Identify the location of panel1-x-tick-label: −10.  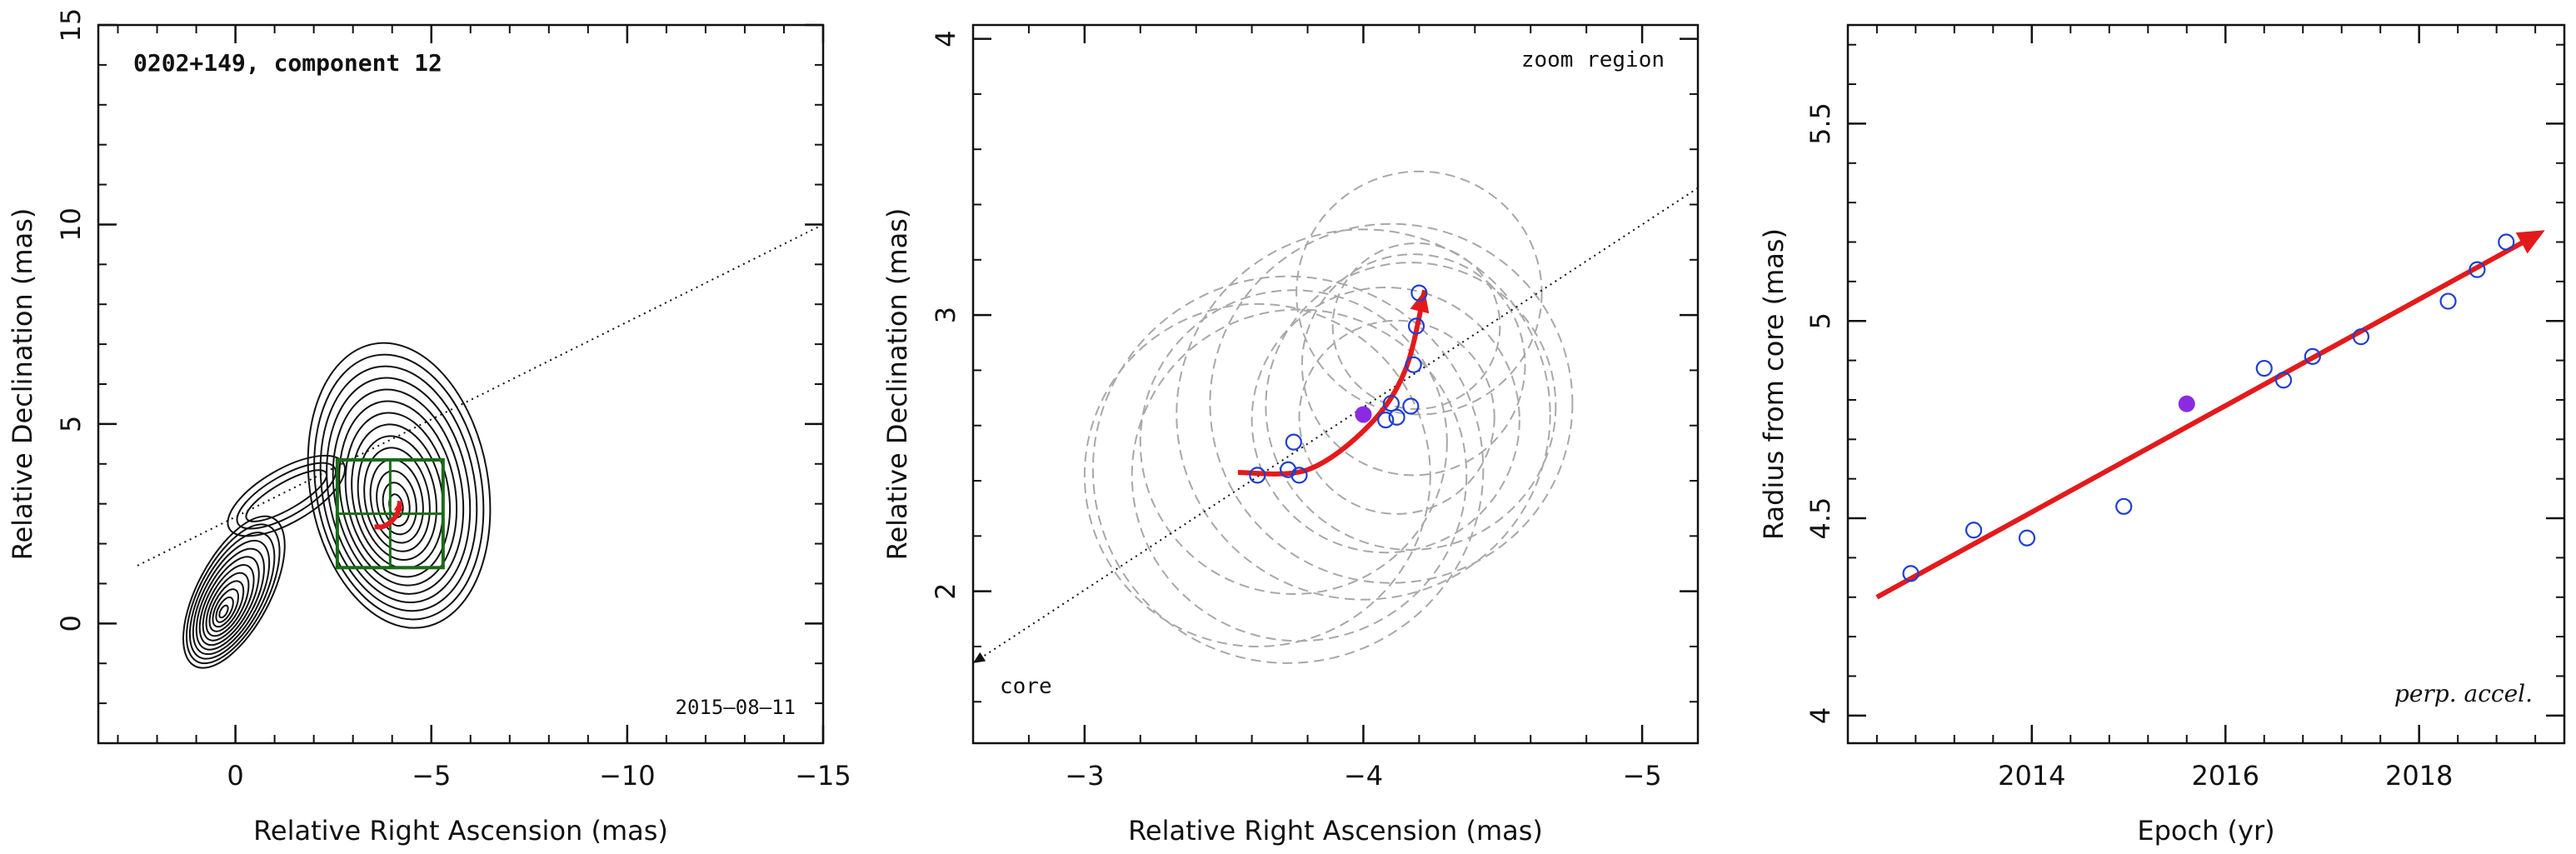
(627, 776).